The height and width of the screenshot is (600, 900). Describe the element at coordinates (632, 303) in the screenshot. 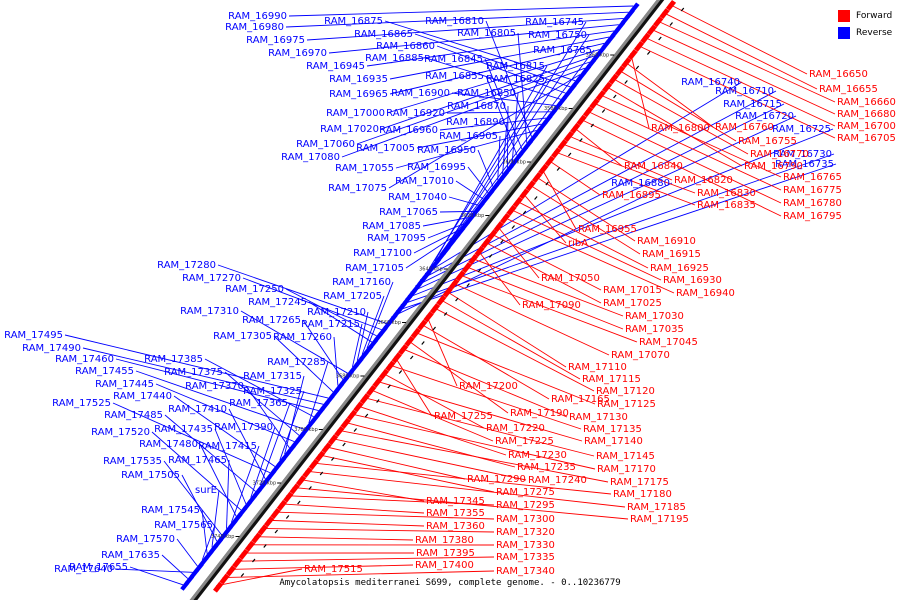

I see `forward-gene-label-29: RAM_17025` at that location.